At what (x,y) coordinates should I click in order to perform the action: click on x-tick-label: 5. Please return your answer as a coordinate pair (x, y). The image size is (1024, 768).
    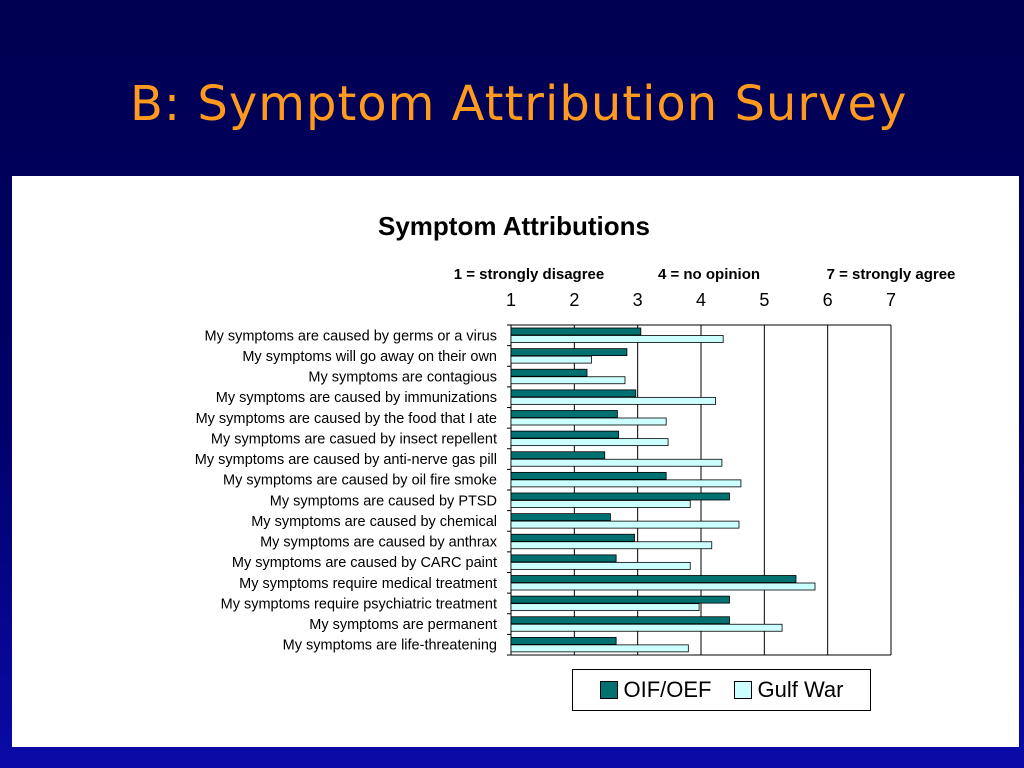
    Looking at the image, I should click on (764, 300).